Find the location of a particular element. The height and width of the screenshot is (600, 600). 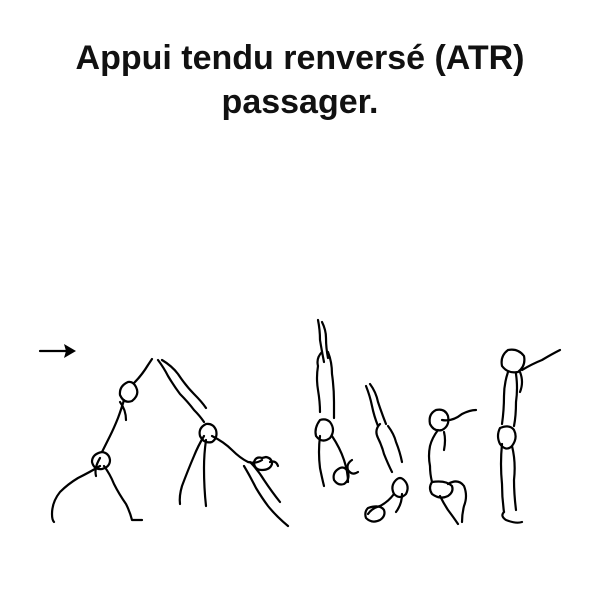

figure-4-step-down is located at coordinates (386, 452).